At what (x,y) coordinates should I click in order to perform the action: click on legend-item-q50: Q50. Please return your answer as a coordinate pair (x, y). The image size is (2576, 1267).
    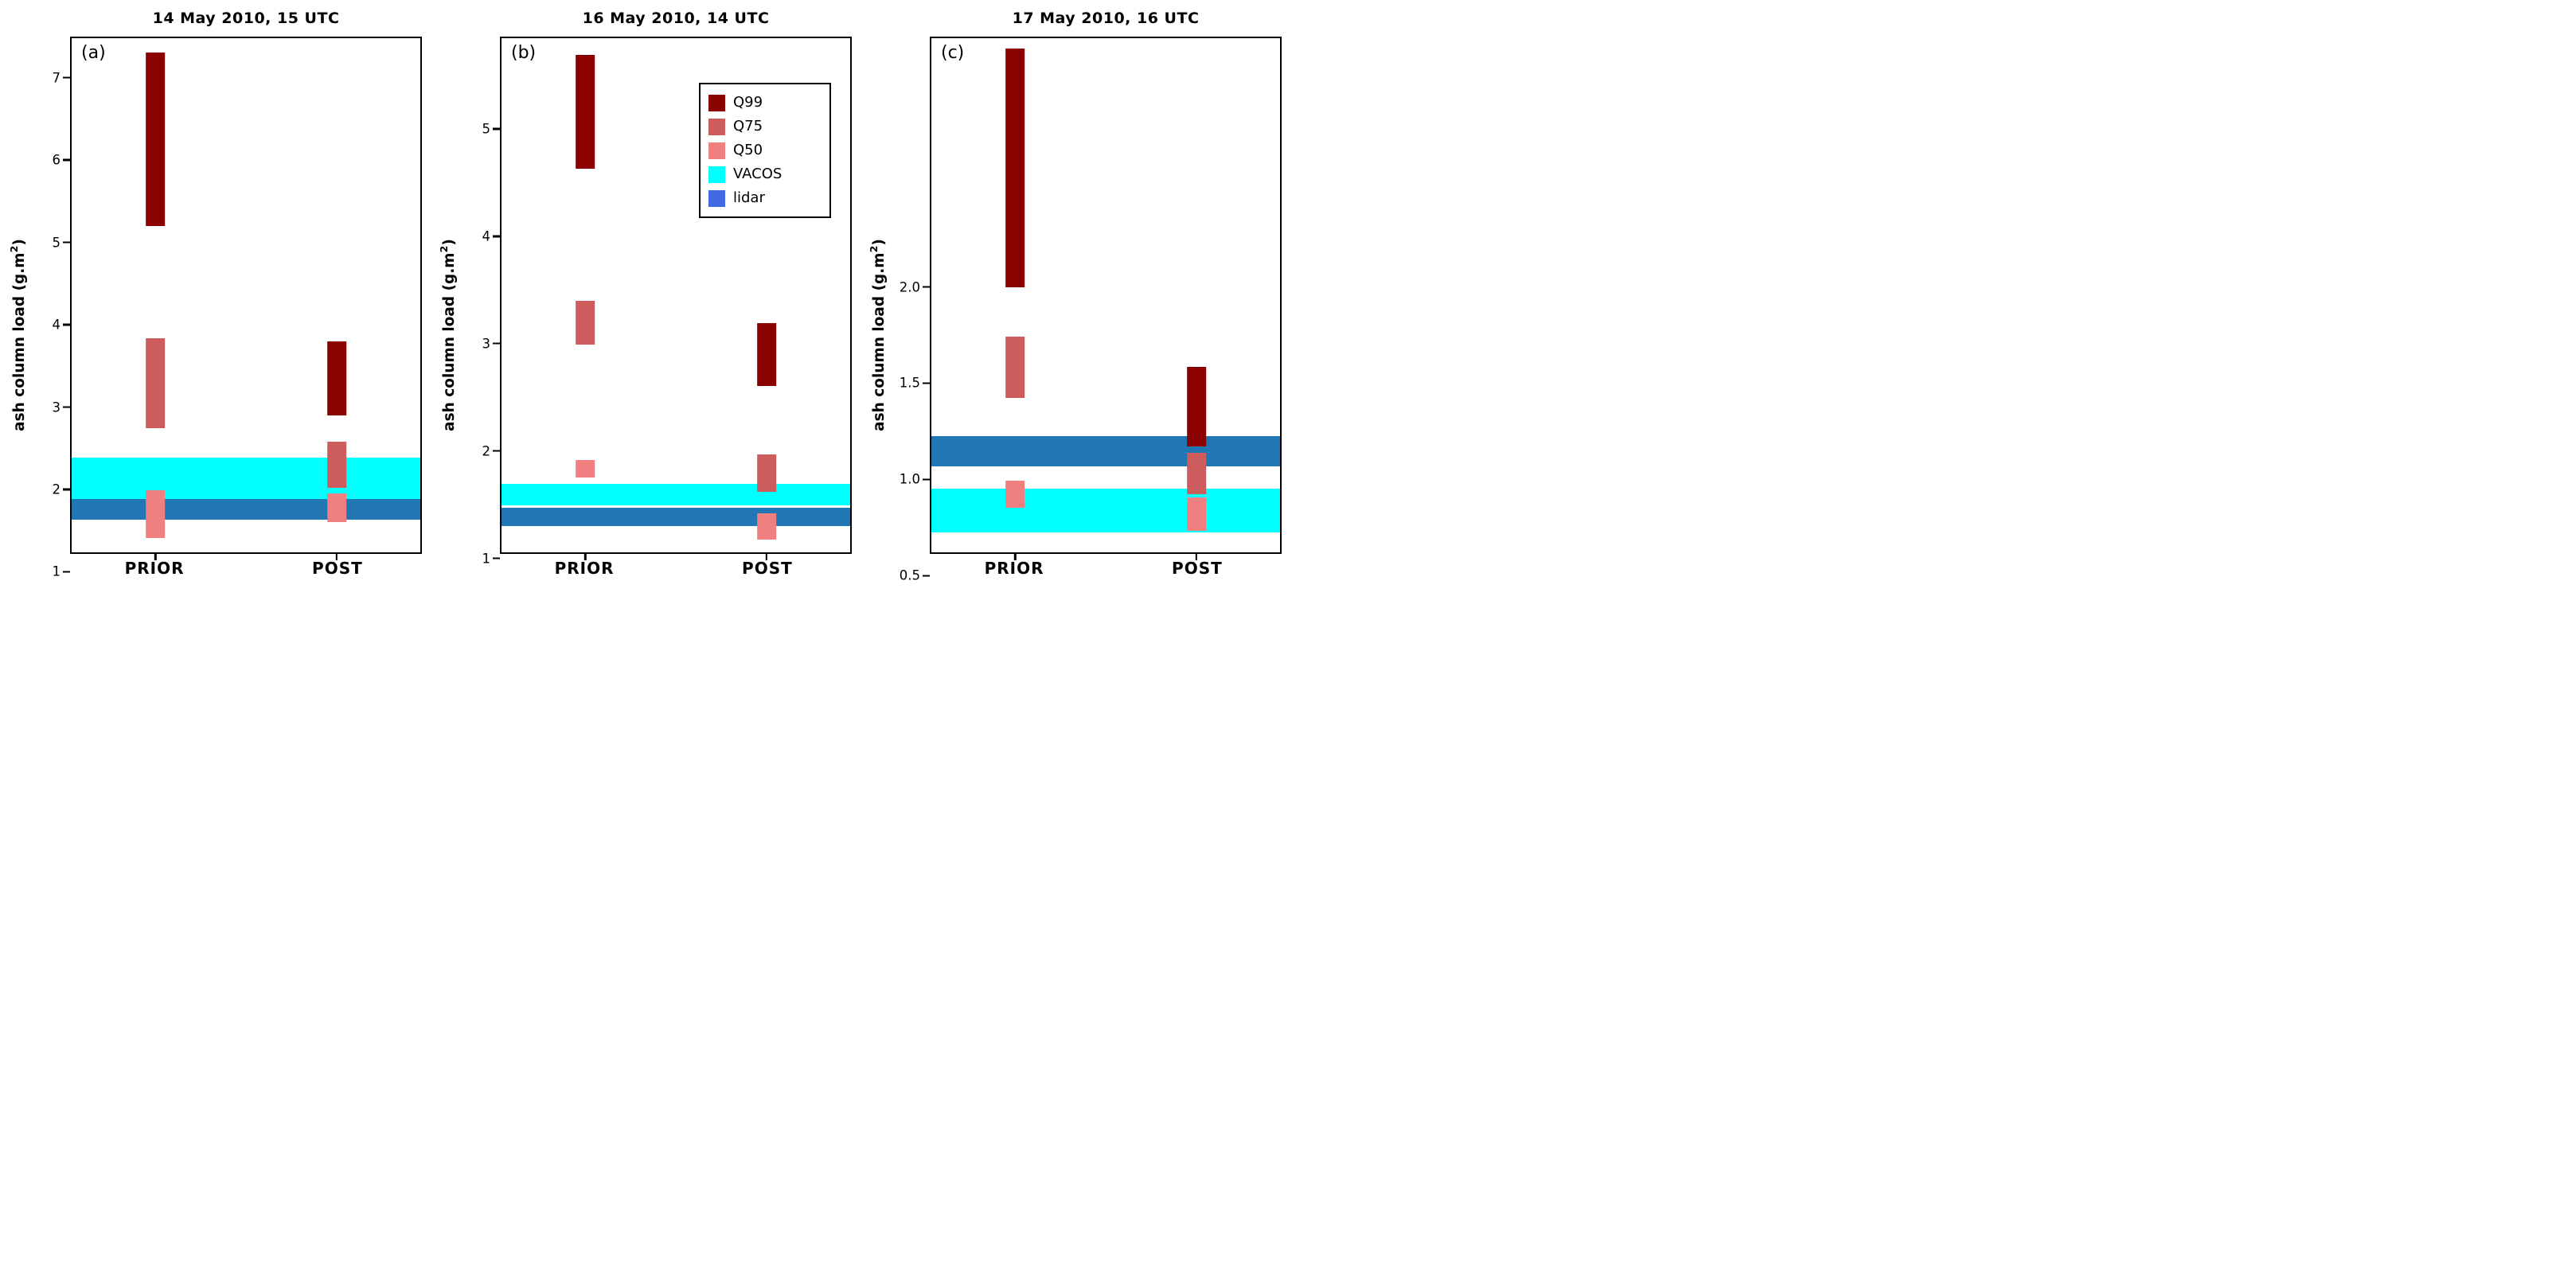
    Looking at the image, I should click on (765, 150).